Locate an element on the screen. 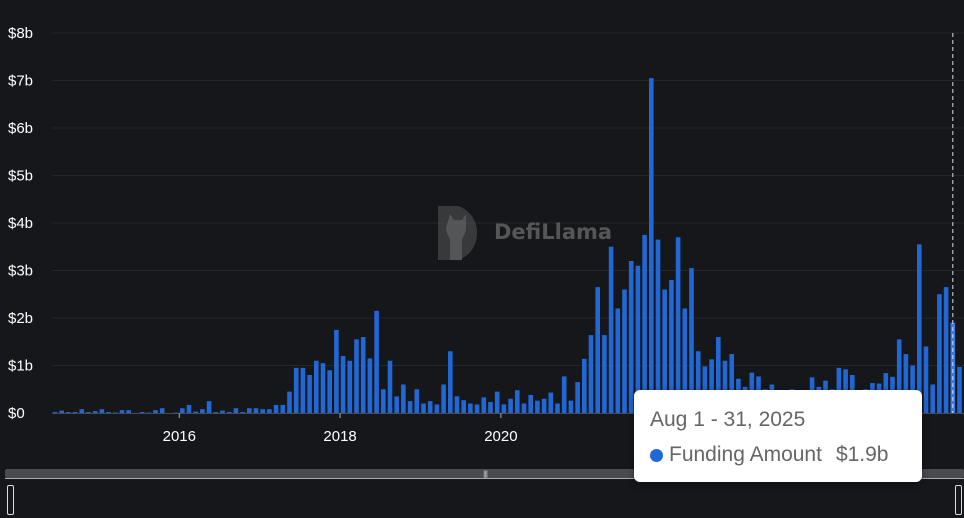 This screenshot has width=964, height=518. zoom-slider-track is located at coordinates (484, 478).